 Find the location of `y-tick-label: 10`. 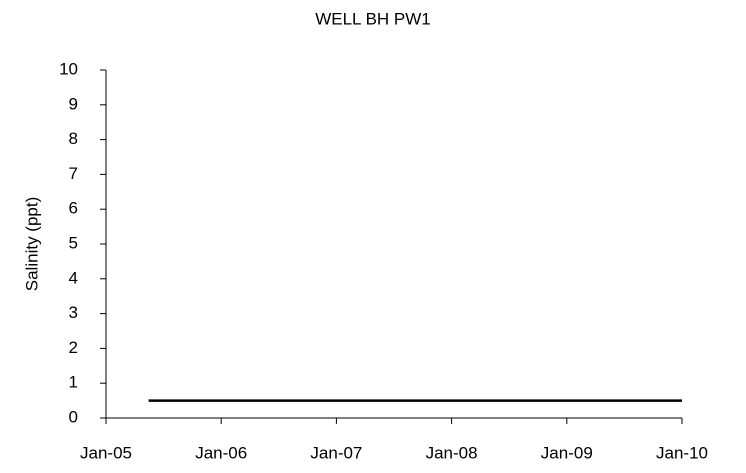

y-tick-label: 10 is located at coordinates (68, 68).